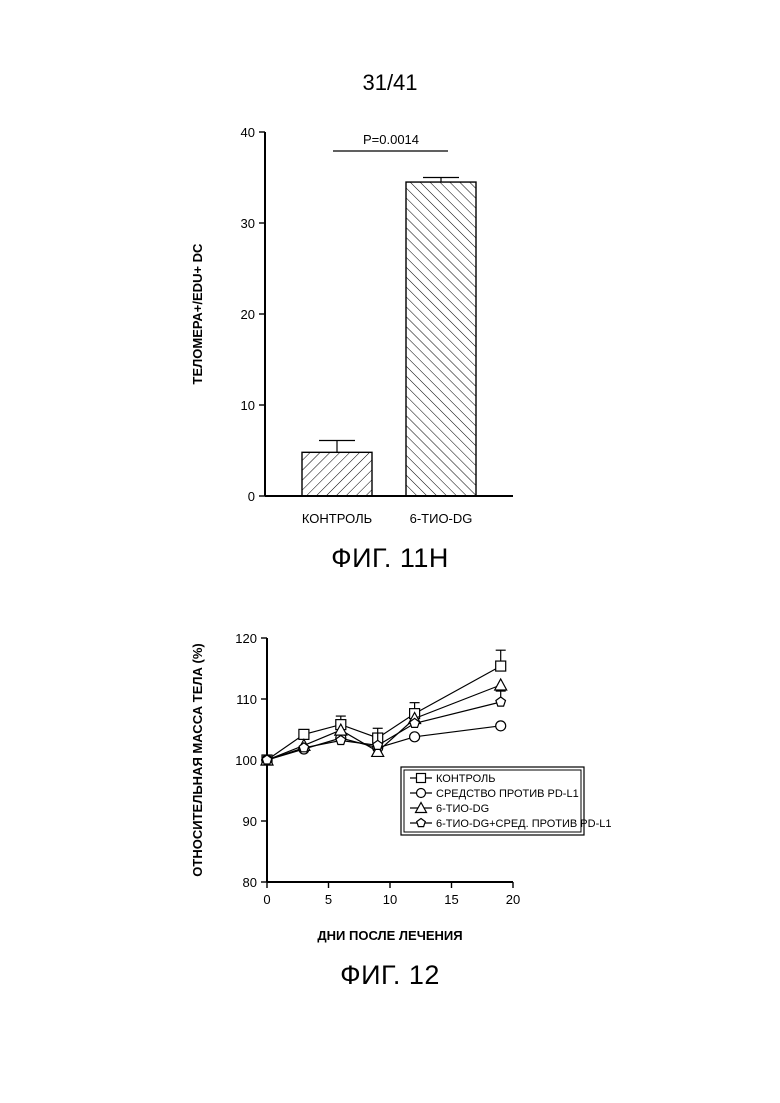  Describe the element at coordinates (391, 139) in the screenshot. I see `p-value-annotation: P=0.0014` at that location.